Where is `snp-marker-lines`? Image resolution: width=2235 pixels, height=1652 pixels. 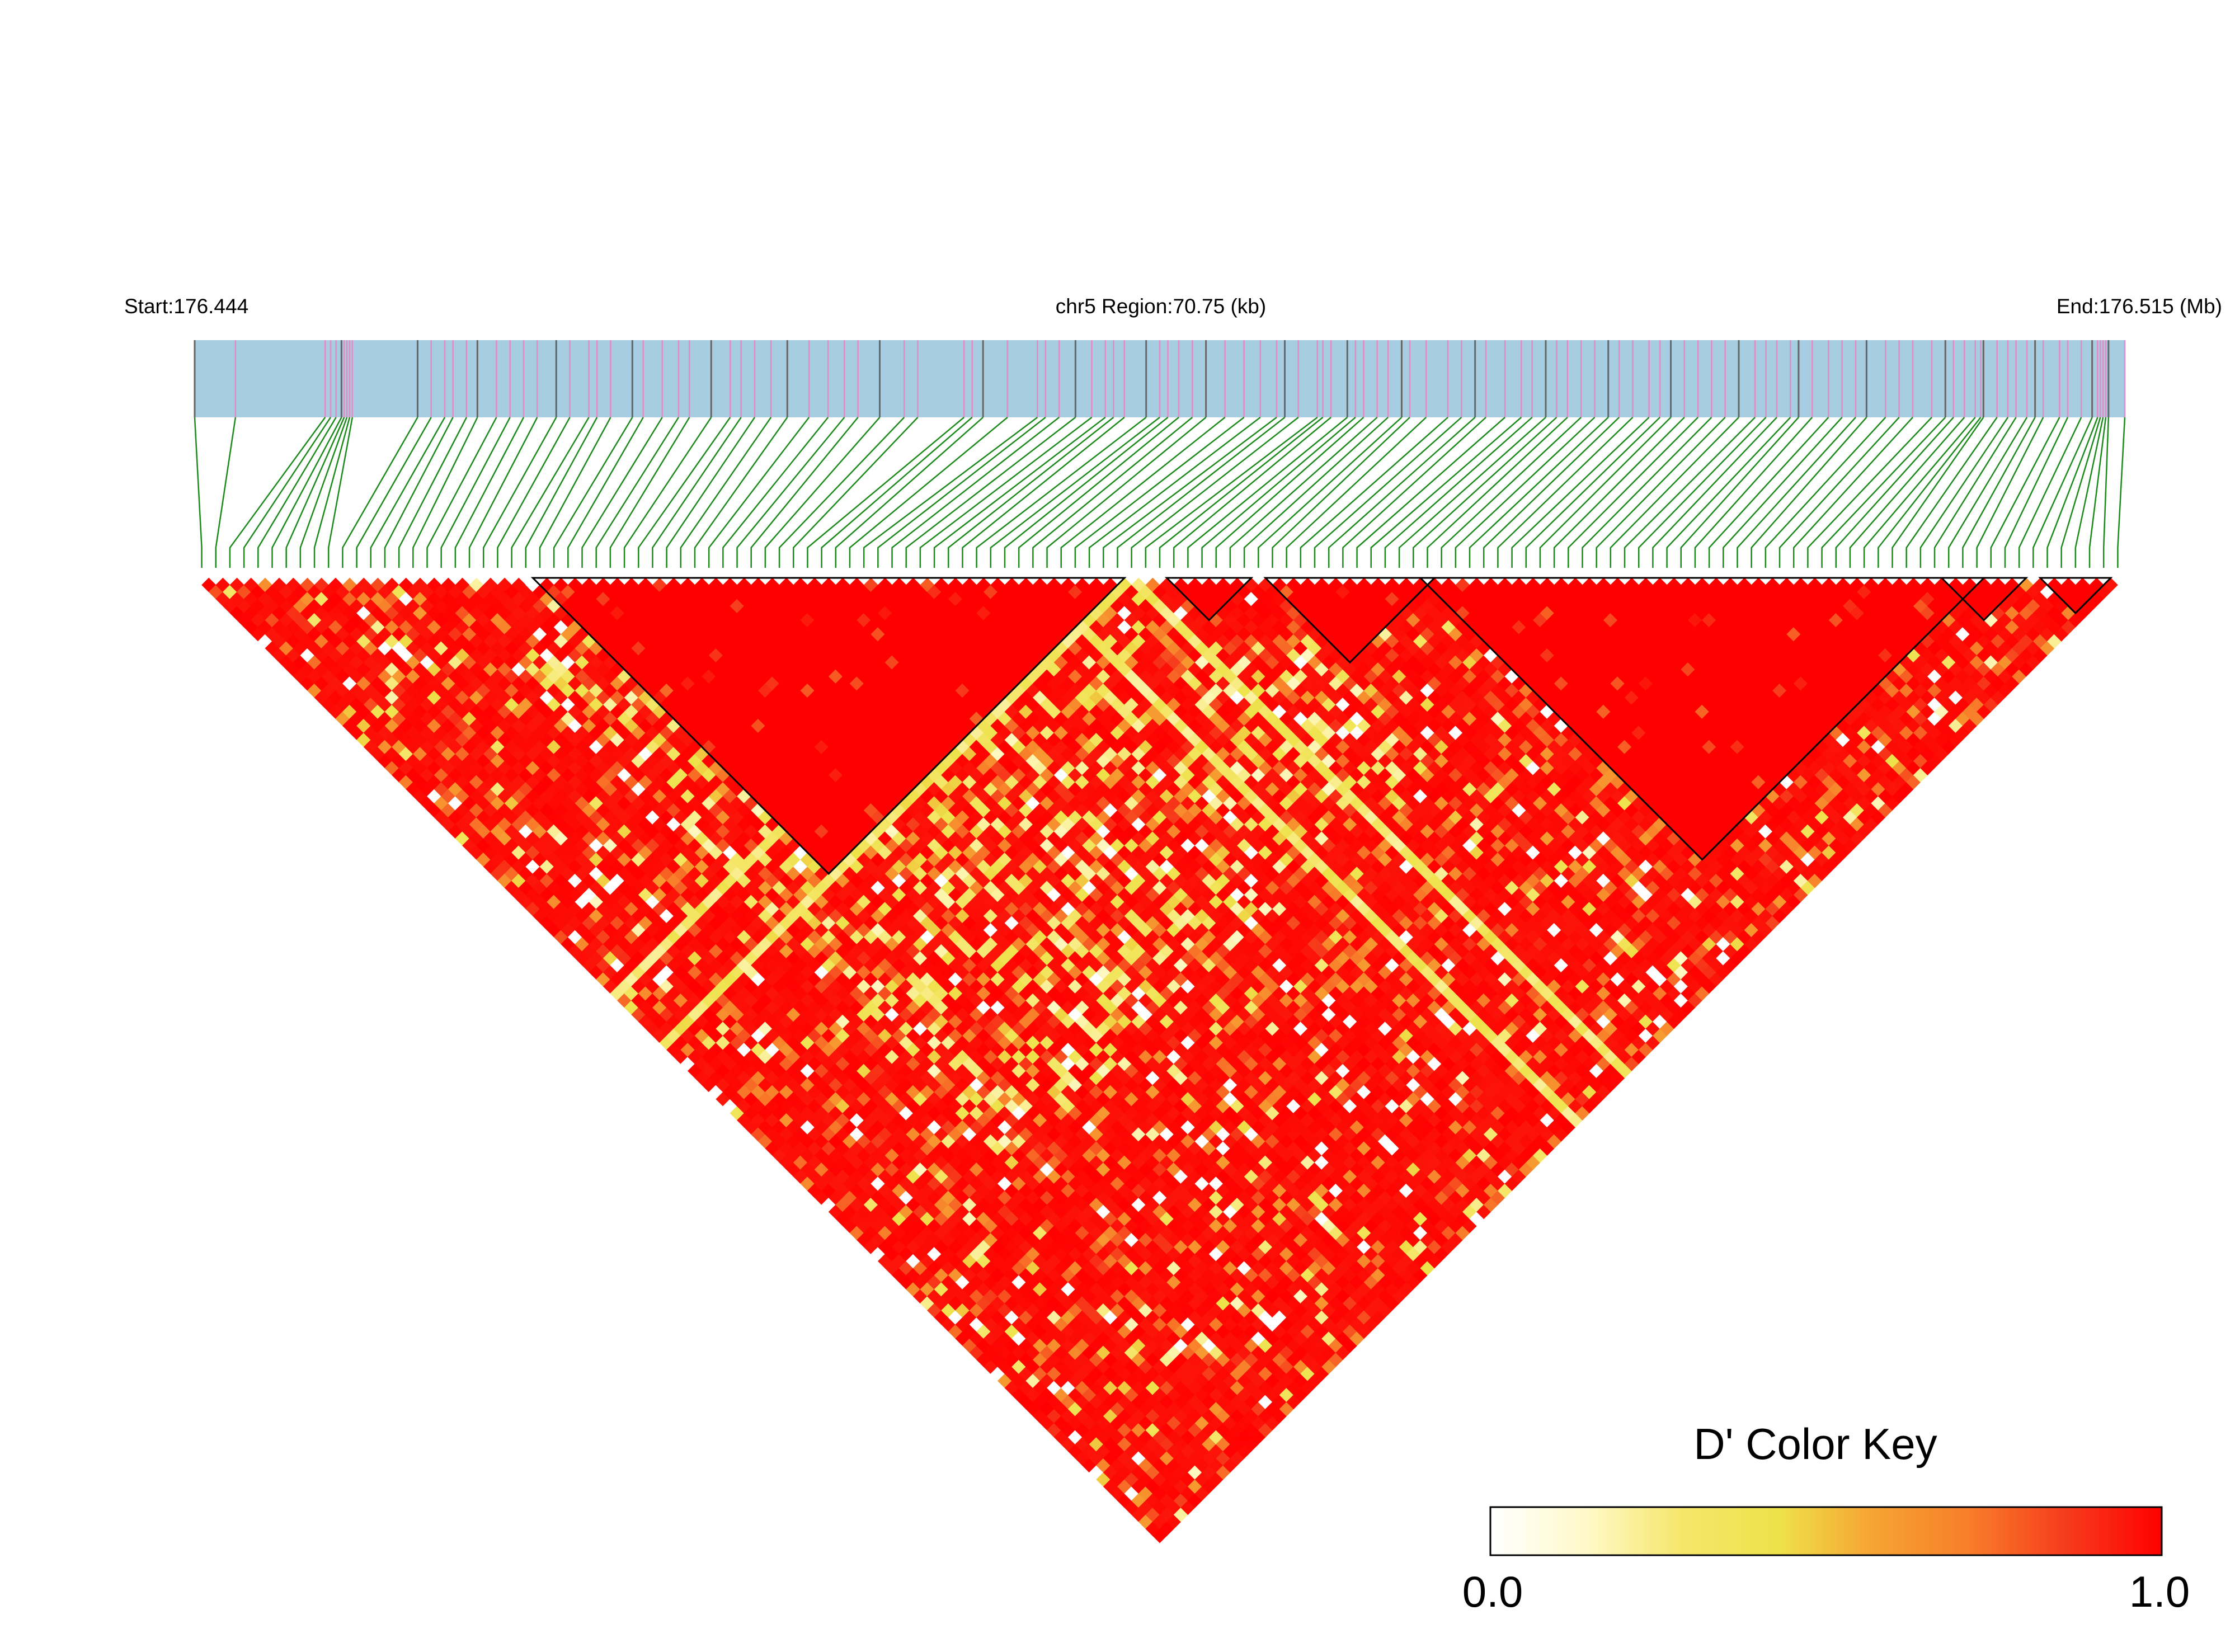 snp-marker-lines is located at coordinates (1160, 379).